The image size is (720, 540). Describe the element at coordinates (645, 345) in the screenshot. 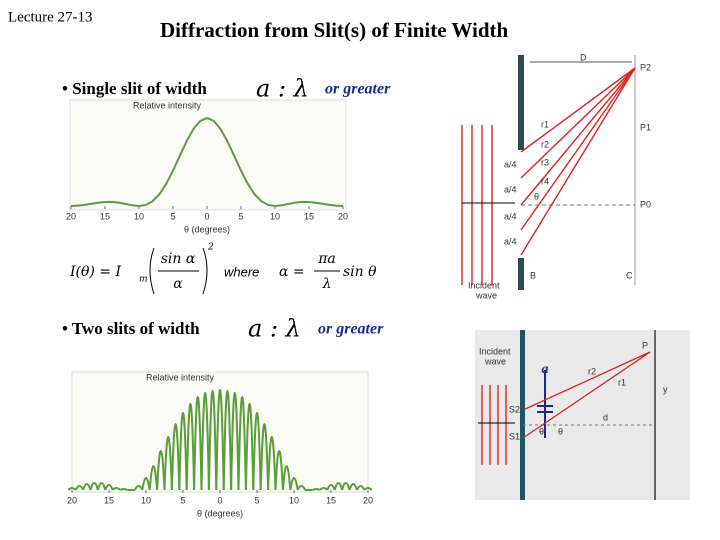

I see `label: P` at that location.